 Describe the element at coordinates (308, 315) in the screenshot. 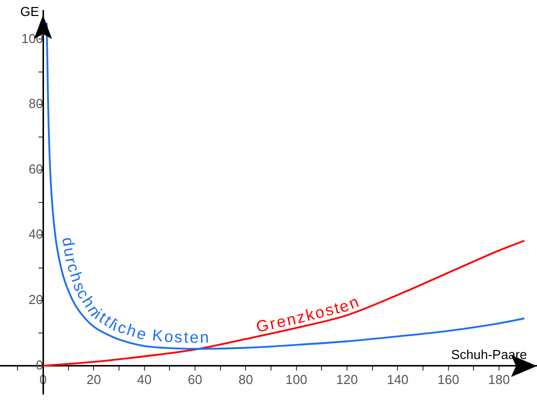

I see `text: Grenzkosten` at that location.